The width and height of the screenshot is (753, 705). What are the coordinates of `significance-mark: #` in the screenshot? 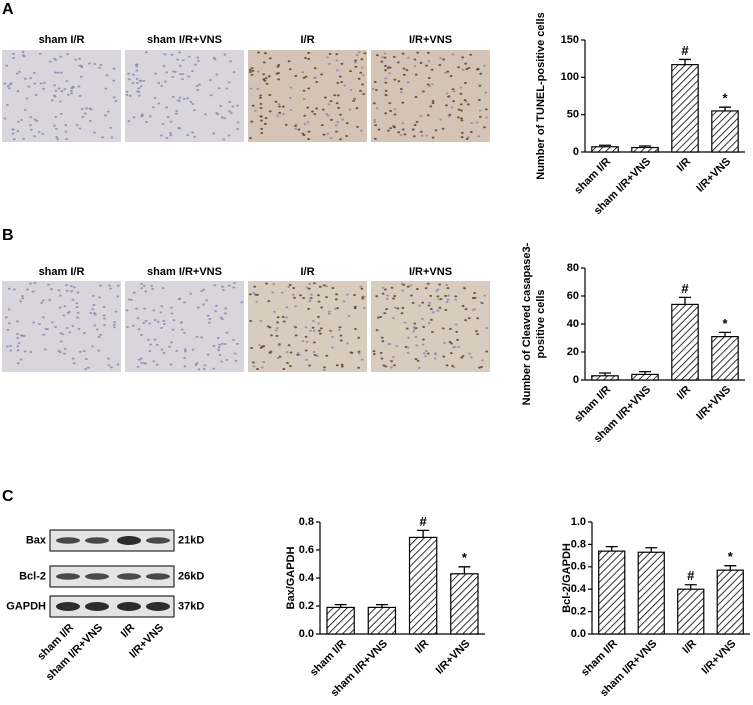 It's located at (424, 521).